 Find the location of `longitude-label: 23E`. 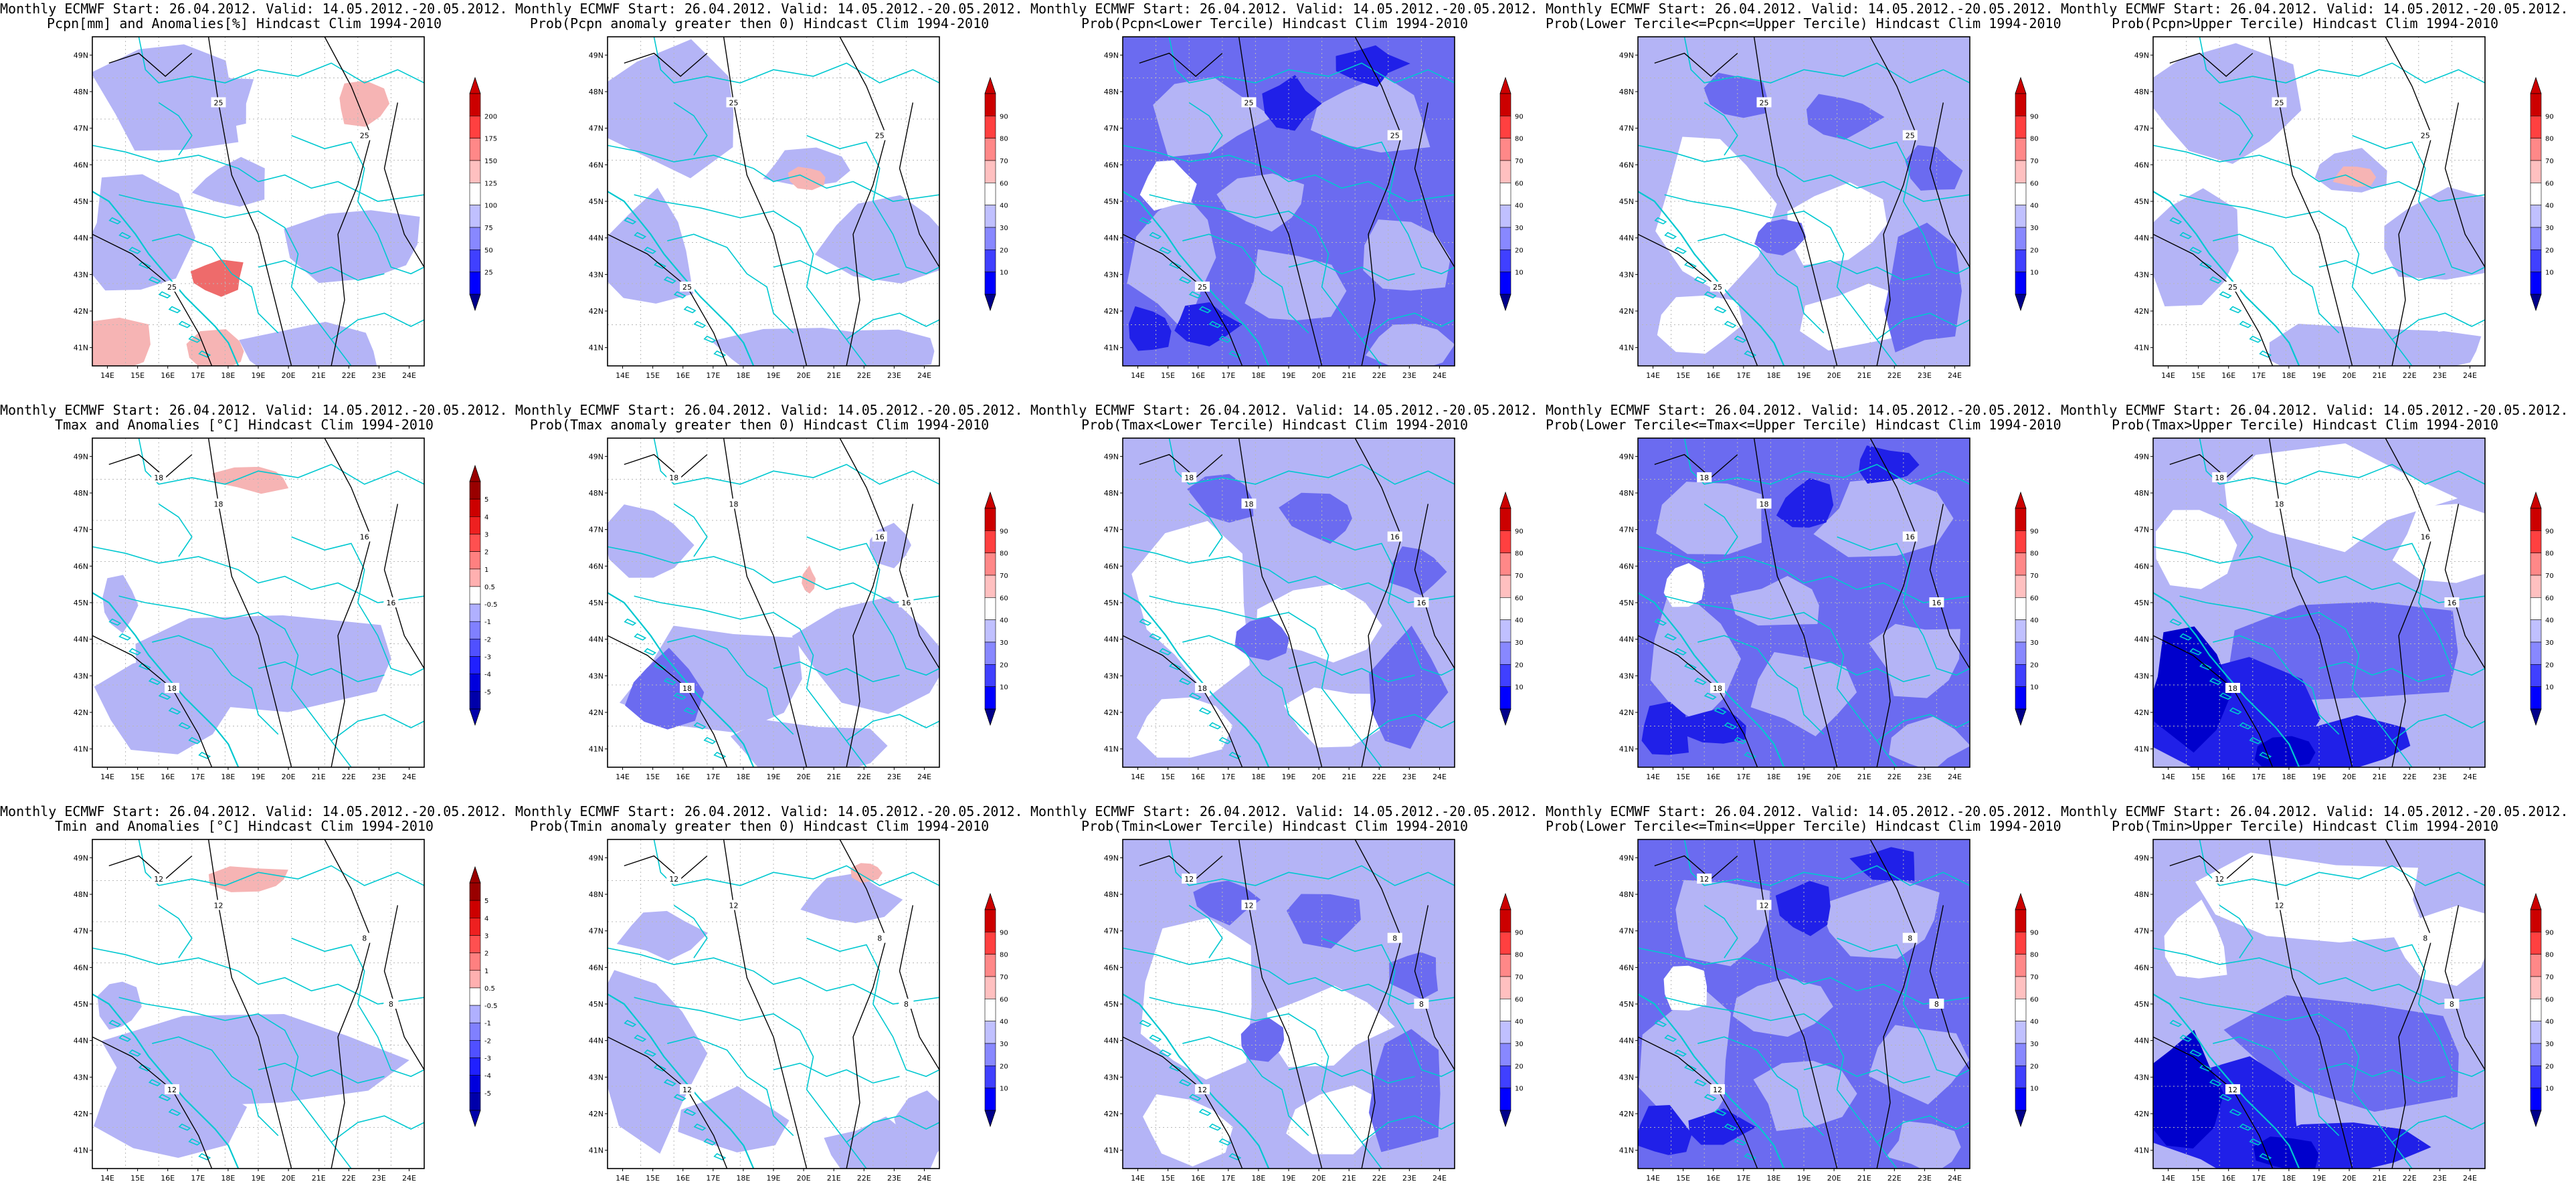

longitude-label: 23E is located at coordinates (894, 375).